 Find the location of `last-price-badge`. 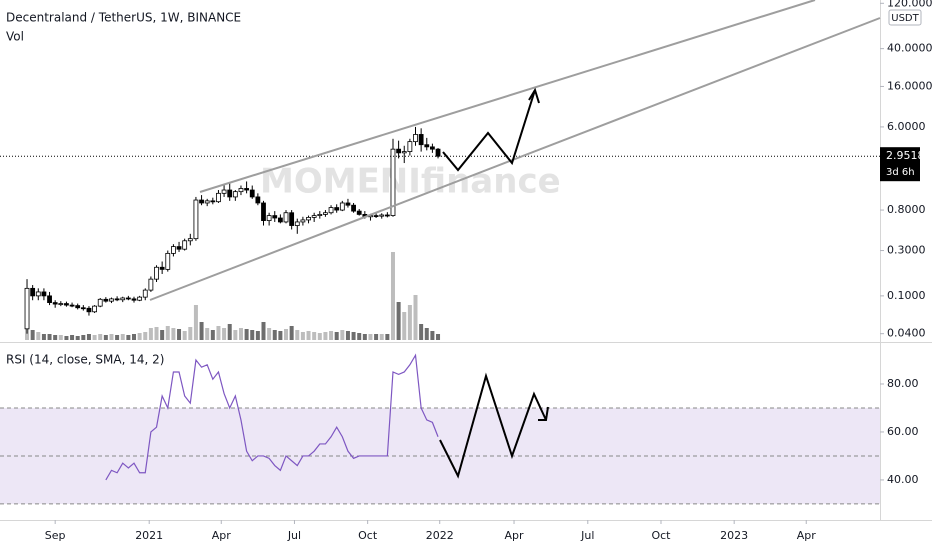

last-price-badge is located at coordinates (900, 164).